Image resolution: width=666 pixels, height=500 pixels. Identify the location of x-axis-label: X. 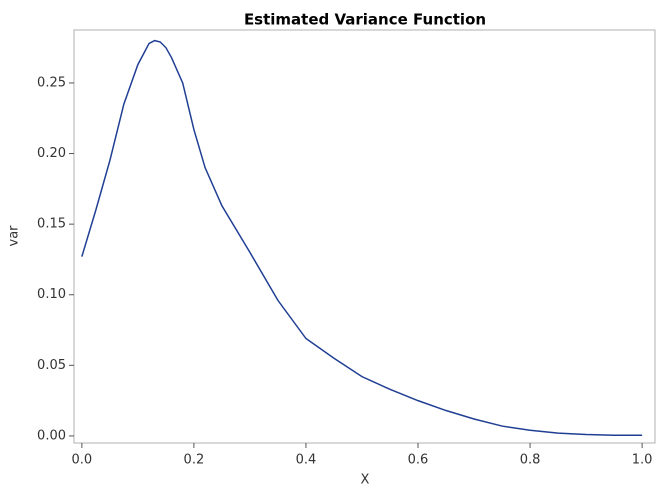
(365, 480).